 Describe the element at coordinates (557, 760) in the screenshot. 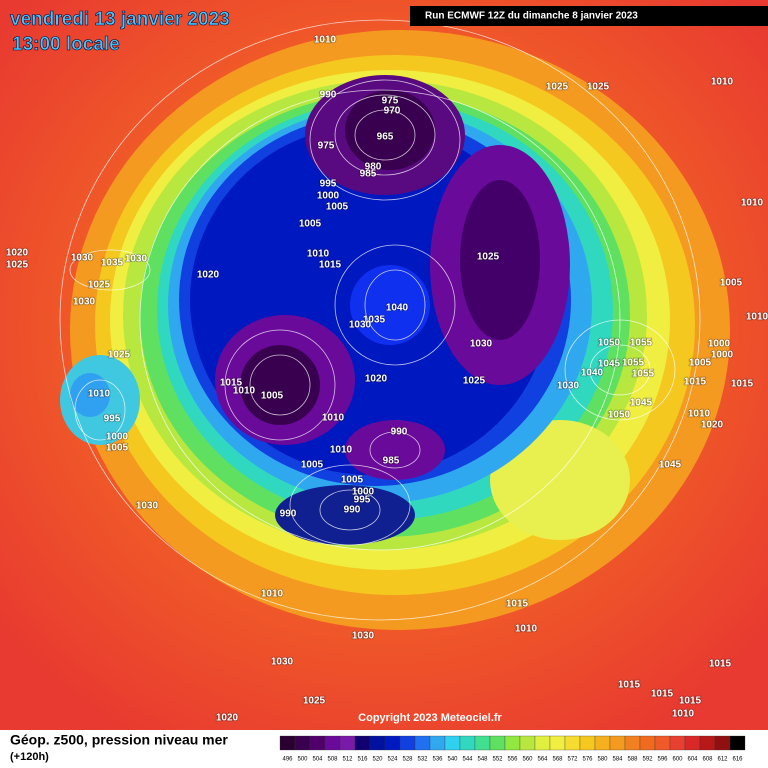

I see `legend-label: 568` at that location.